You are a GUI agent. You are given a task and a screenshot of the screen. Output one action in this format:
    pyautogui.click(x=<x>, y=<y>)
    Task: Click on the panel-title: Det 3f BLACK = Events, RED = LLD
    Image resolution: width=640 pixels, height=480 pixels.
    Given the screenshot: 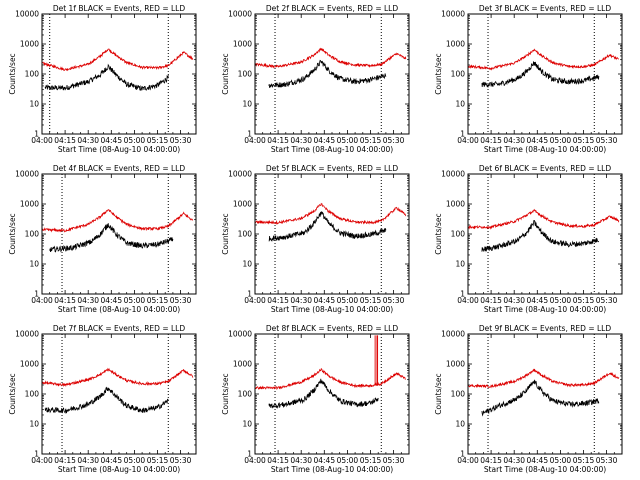 What is the action you would take?
    pyautogui.click(x=545, y=8)
    